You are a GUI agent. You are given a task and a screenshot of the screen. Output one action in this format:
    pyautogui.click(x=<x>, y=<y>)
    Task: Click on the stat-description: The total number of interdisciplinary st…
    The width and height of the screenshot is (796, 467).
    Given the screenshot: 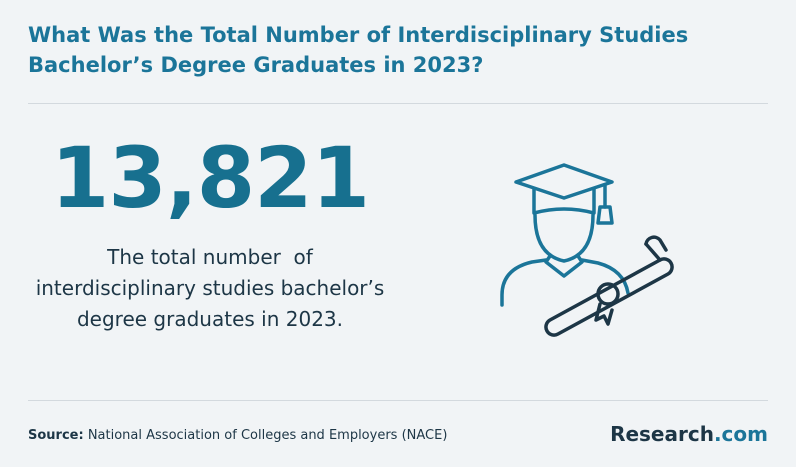 What is the action you would take?
    pyautogui.click(x=210, y=288)
    